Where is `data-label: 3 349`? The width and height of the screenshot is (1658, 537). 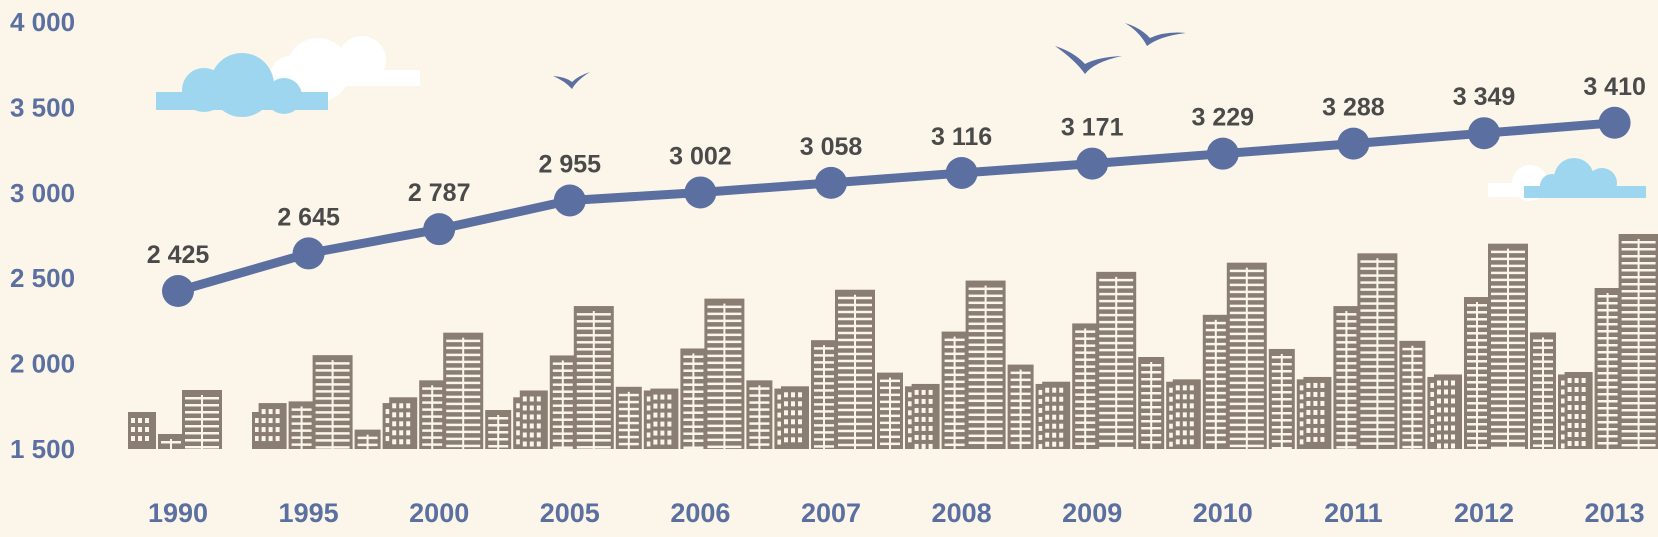 data-label: 3 349 is located at coordinates (1484, 97).